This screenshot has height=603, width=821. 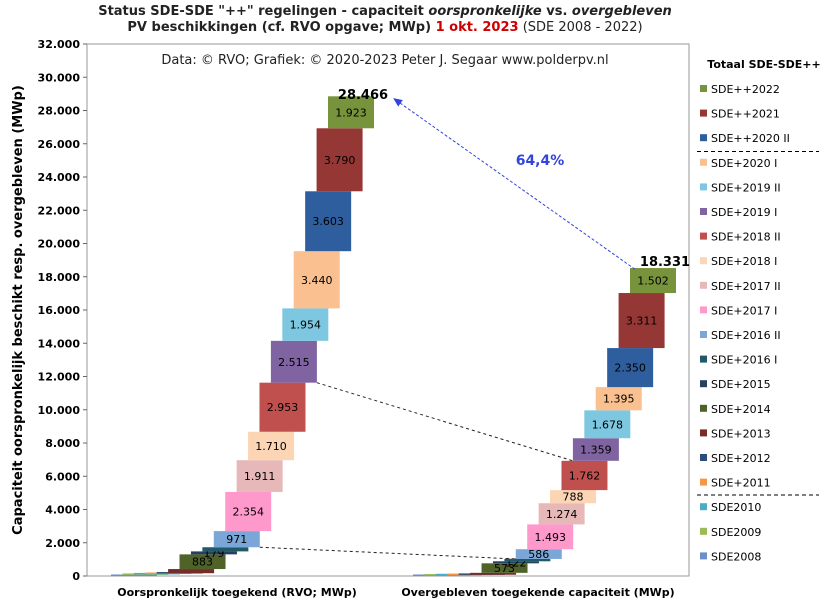 I want to click on legend-entry: SDE++2021, so click(x=745, y=114).